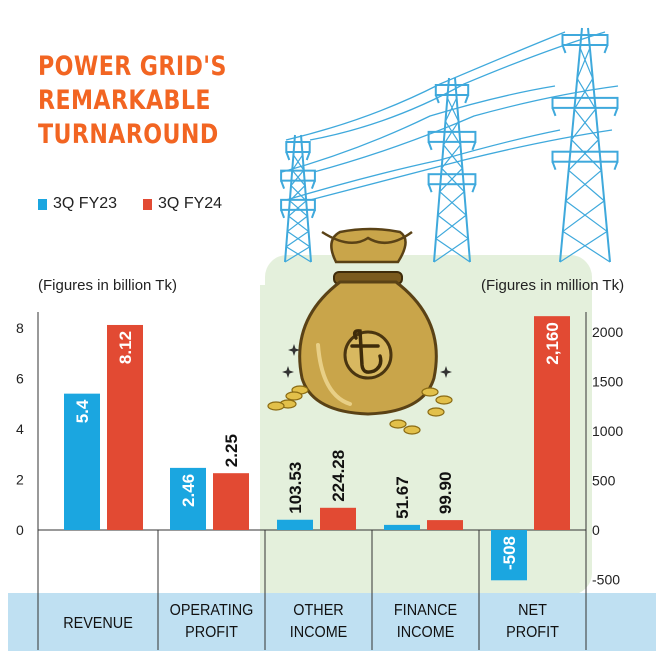 This screenshot has height=656, width=664. What do you see at coordinates (125, 347) in the screenshot?
I see `data-label: 8.12` at bounding box center [125, 347].